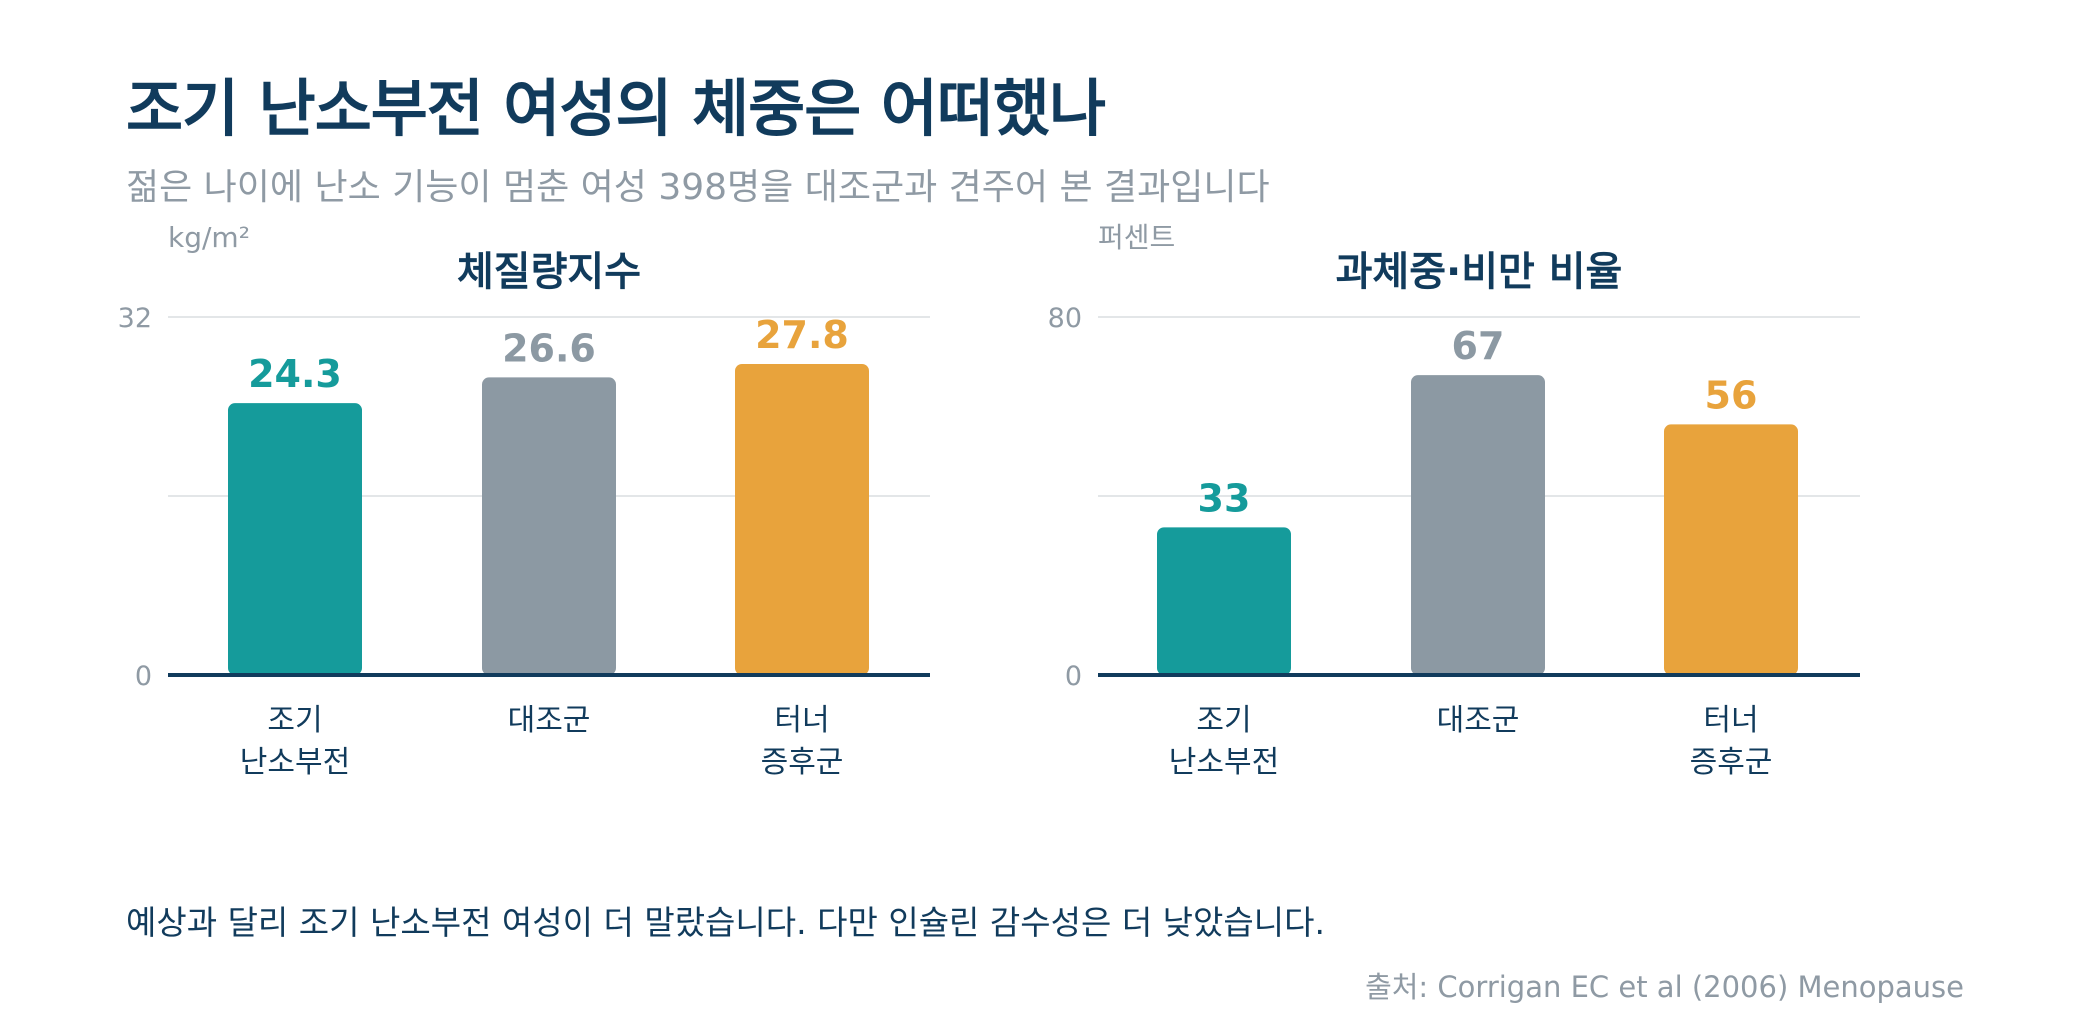  I want to click on chart-1-ytick-min: 0, so click(143, 676).